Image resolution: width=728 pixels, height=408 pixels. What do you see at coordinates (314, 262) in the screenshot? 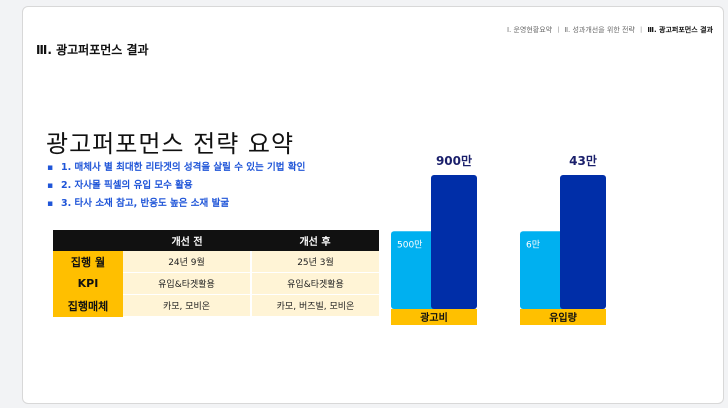
I see `cell-after: 25년 3월` at bounding box center [314, 262].